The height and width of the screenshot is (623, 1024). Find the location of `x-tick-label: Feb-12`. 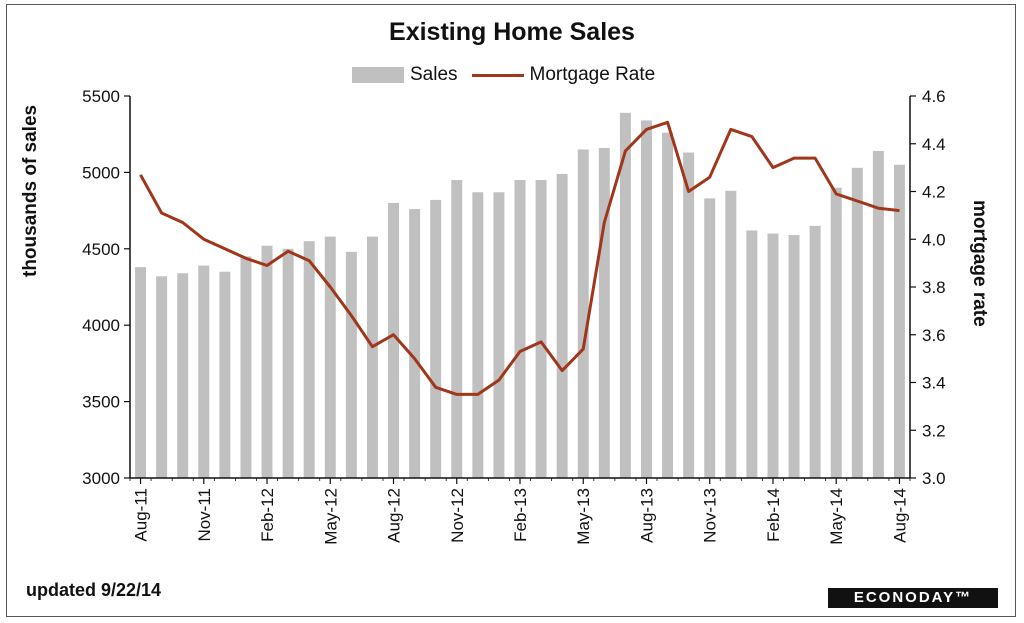

x-tick-label: Feb-12 is located at coordinates (267, 515).